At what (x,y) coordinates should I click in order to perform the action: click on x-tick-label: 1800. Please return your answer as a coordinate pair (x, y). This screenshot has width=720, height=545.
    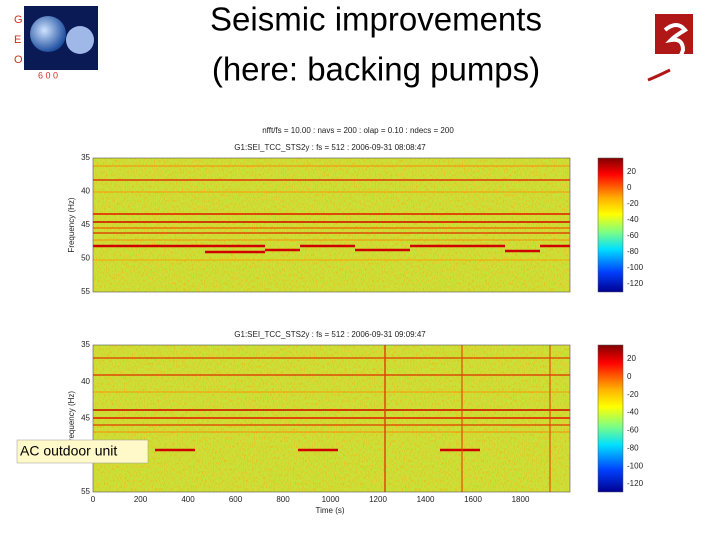
    Looking at the image, I should click on (521, 499).